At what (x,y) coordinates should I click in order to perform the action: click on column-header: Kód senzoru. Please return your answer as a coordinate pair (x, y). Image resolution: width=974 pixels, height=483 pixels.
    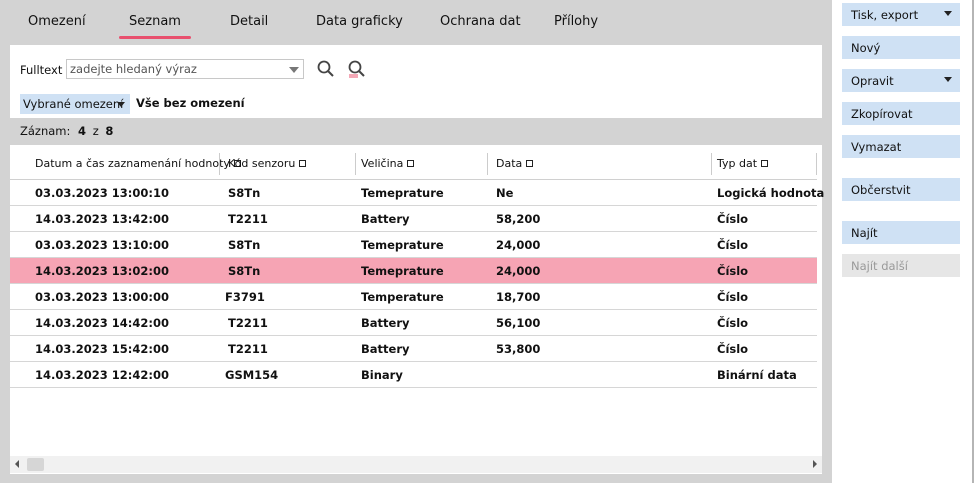
    Looking at the image, I should click on (267, 163).